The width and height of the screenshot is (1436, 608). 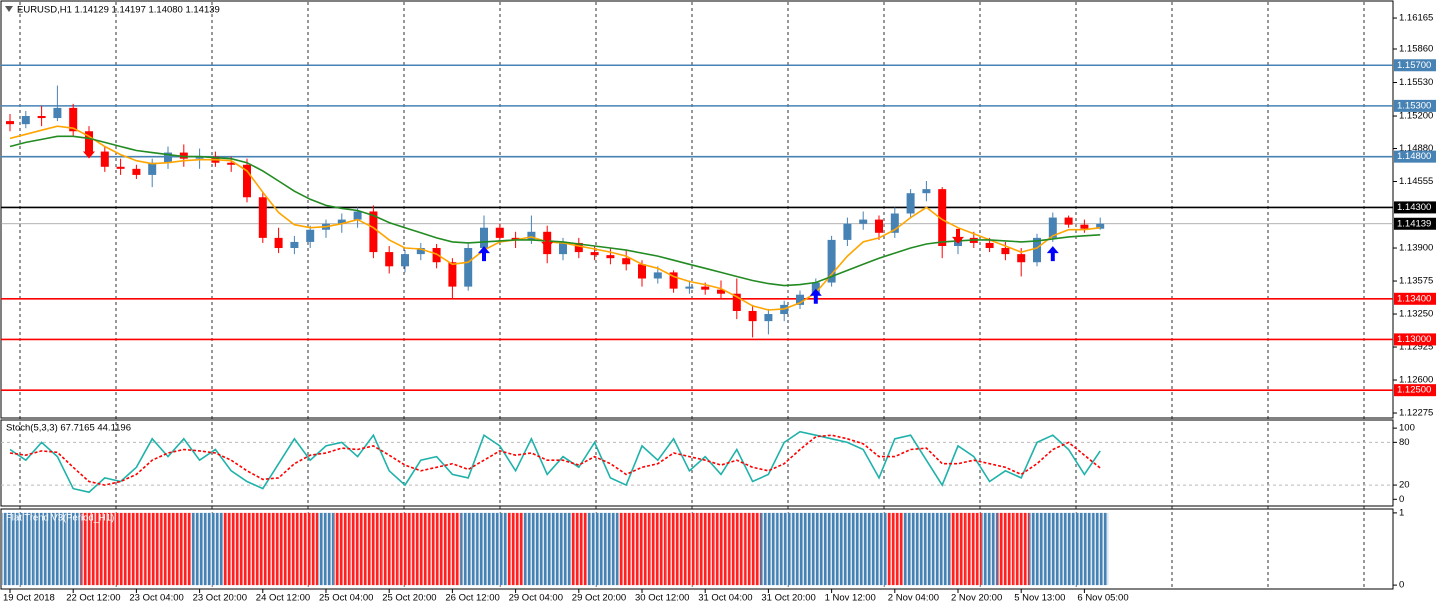 What do you see at coordinates (662, 598) in the screenshot?
I see `x-tick-label: 30 Oct 12:00` at bounding box center [662, 598].